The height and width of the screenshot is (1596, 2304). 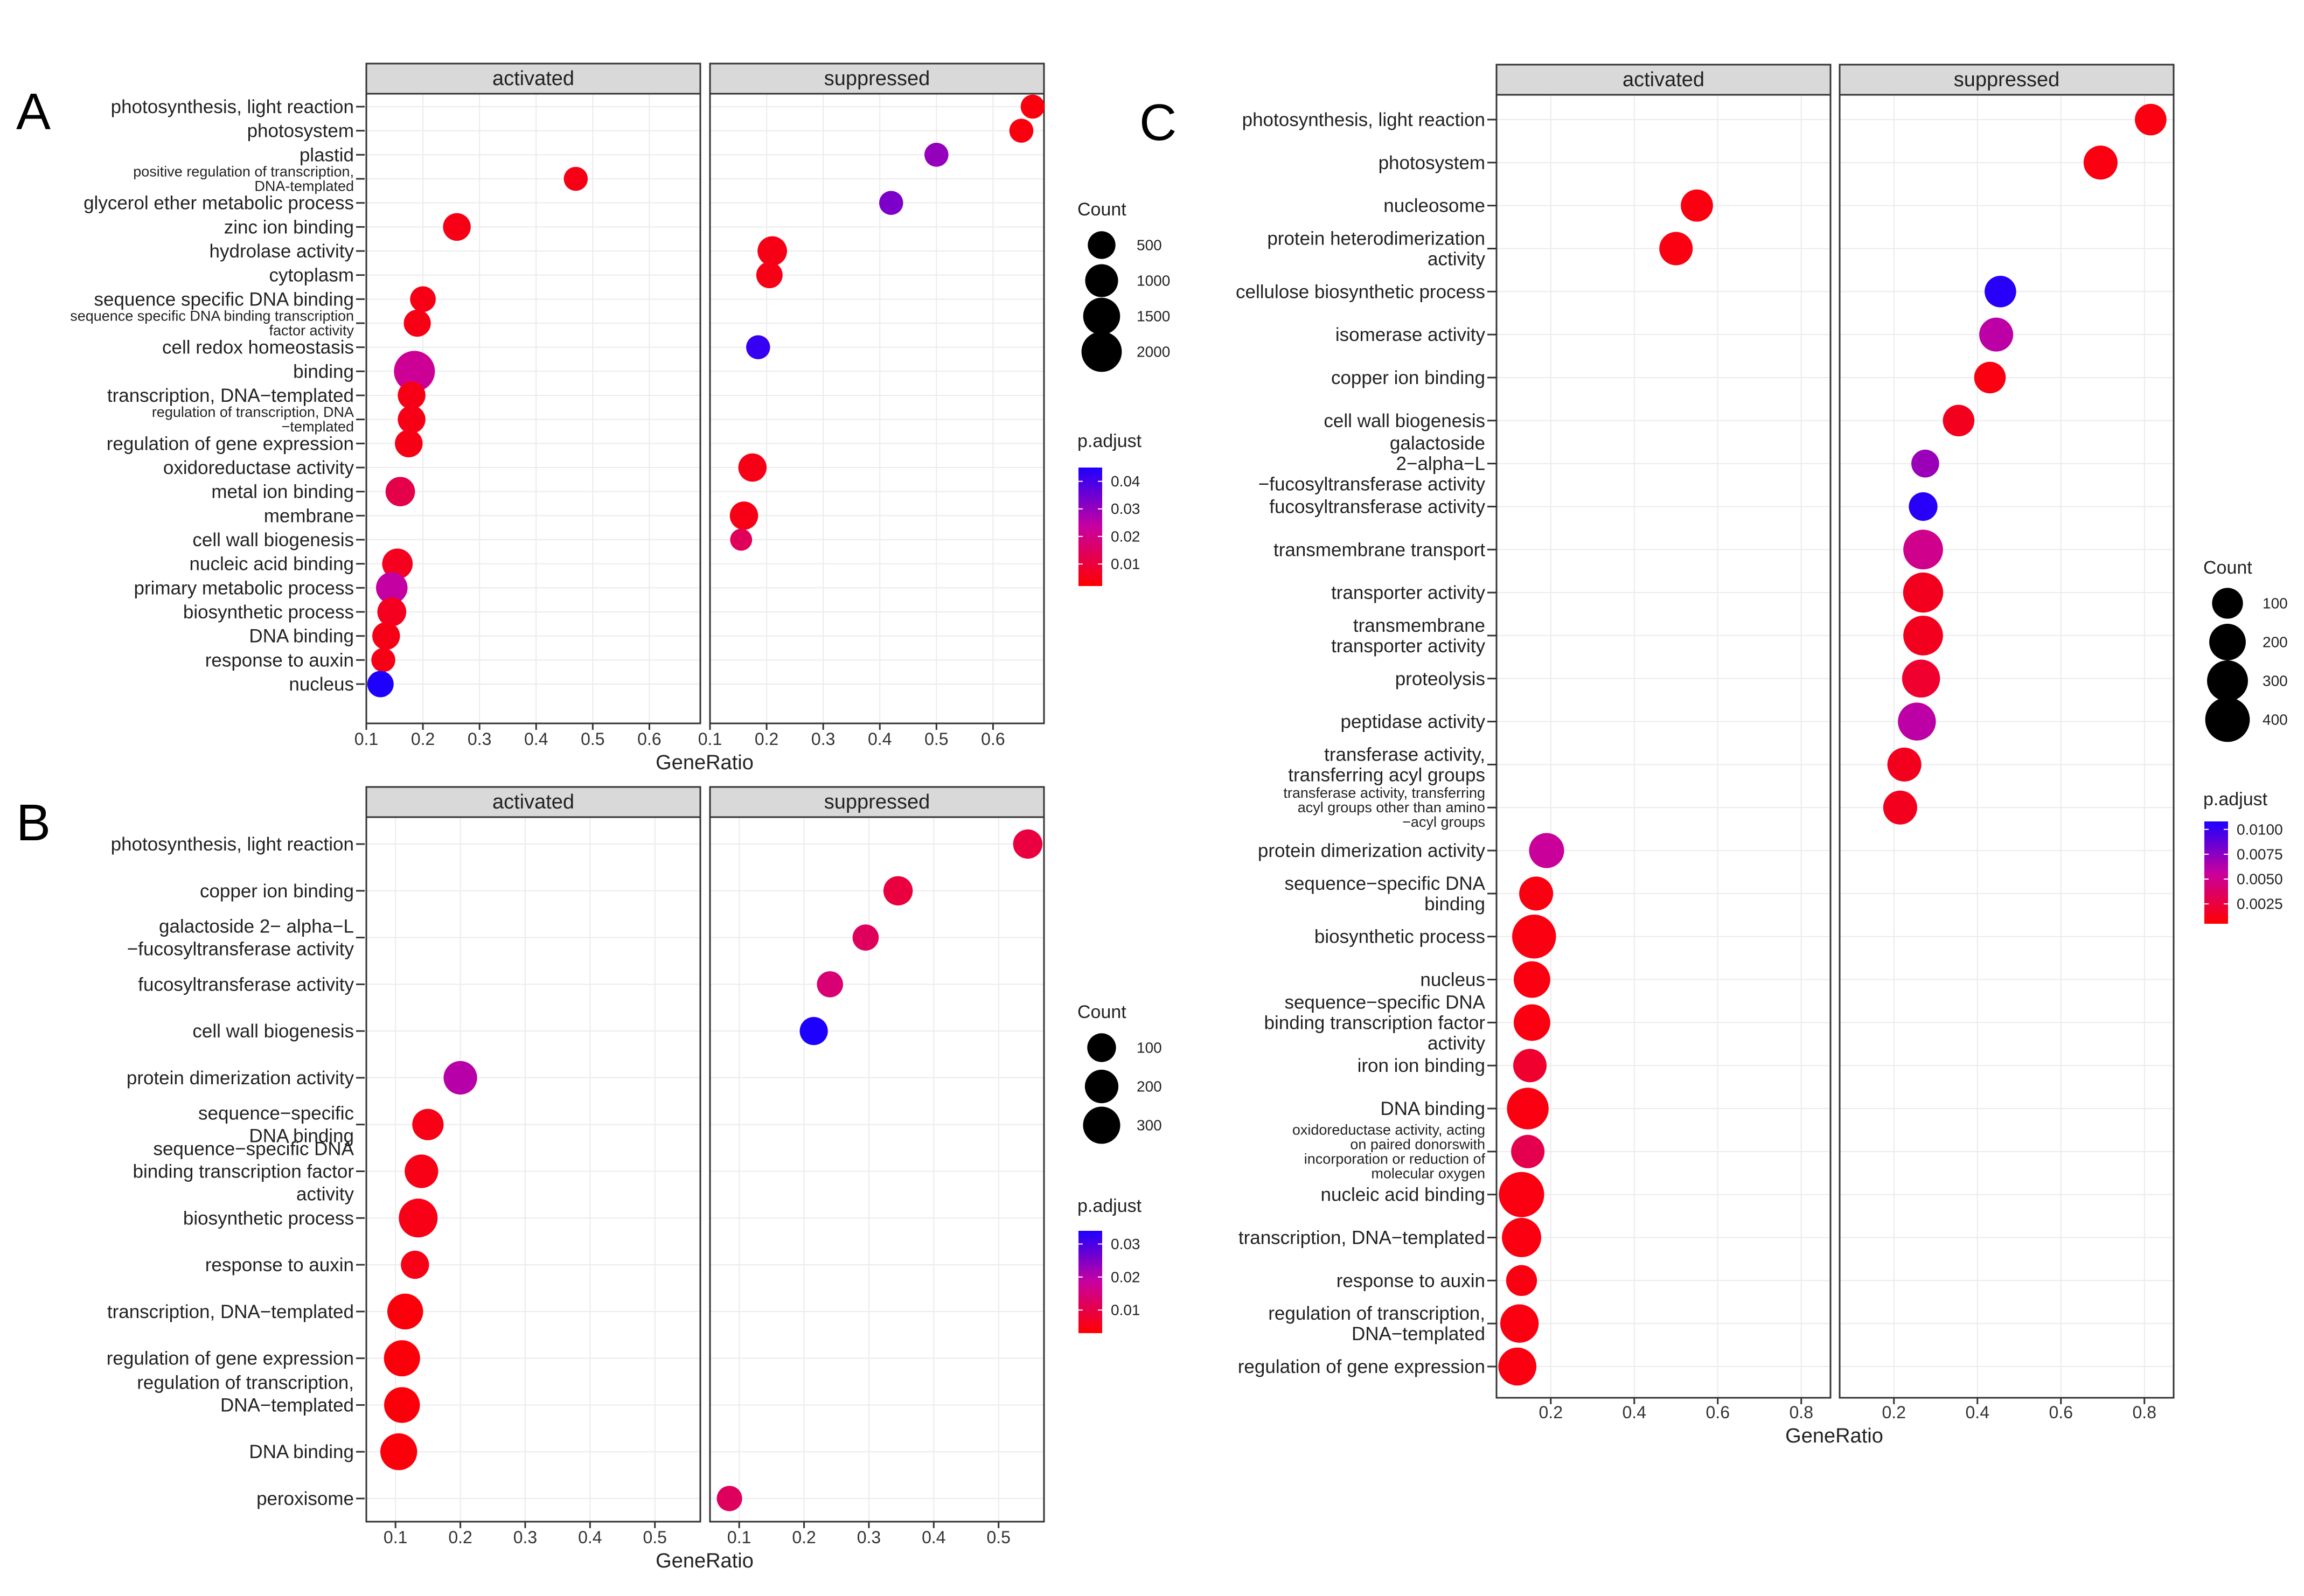 What do you see at coordinates (289, 227) in the screenshot?
I see `term-label: zinc ion binding` at bounding box center [289, 227].